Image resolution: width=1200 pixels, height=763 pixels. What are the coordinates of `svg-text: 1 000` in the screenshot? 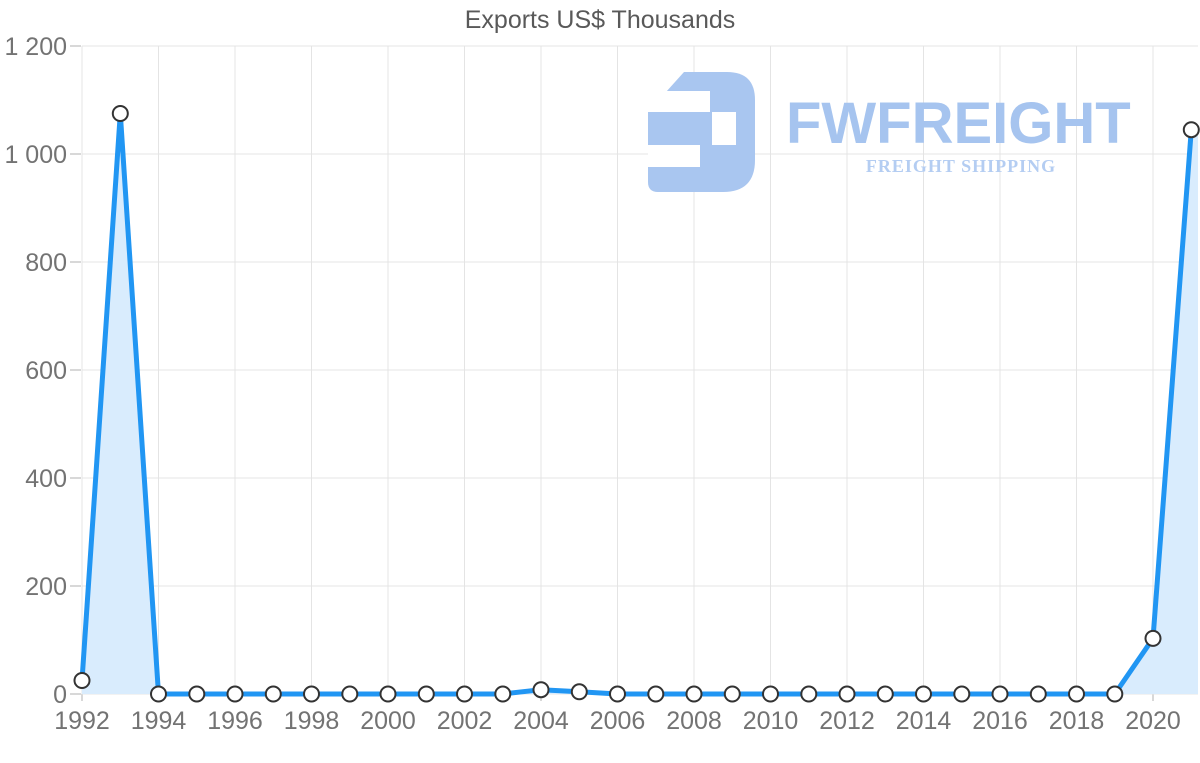 It's located at (35, 155).